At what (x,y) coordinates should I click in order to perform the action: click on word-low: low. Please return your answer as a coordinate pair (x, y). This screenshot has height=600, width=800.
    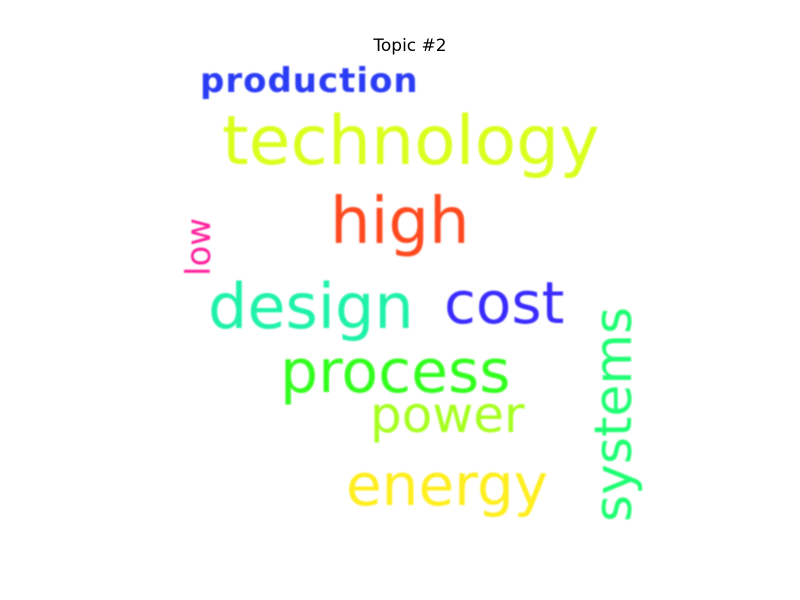
    Looking at the image, I should click on (199, 246).